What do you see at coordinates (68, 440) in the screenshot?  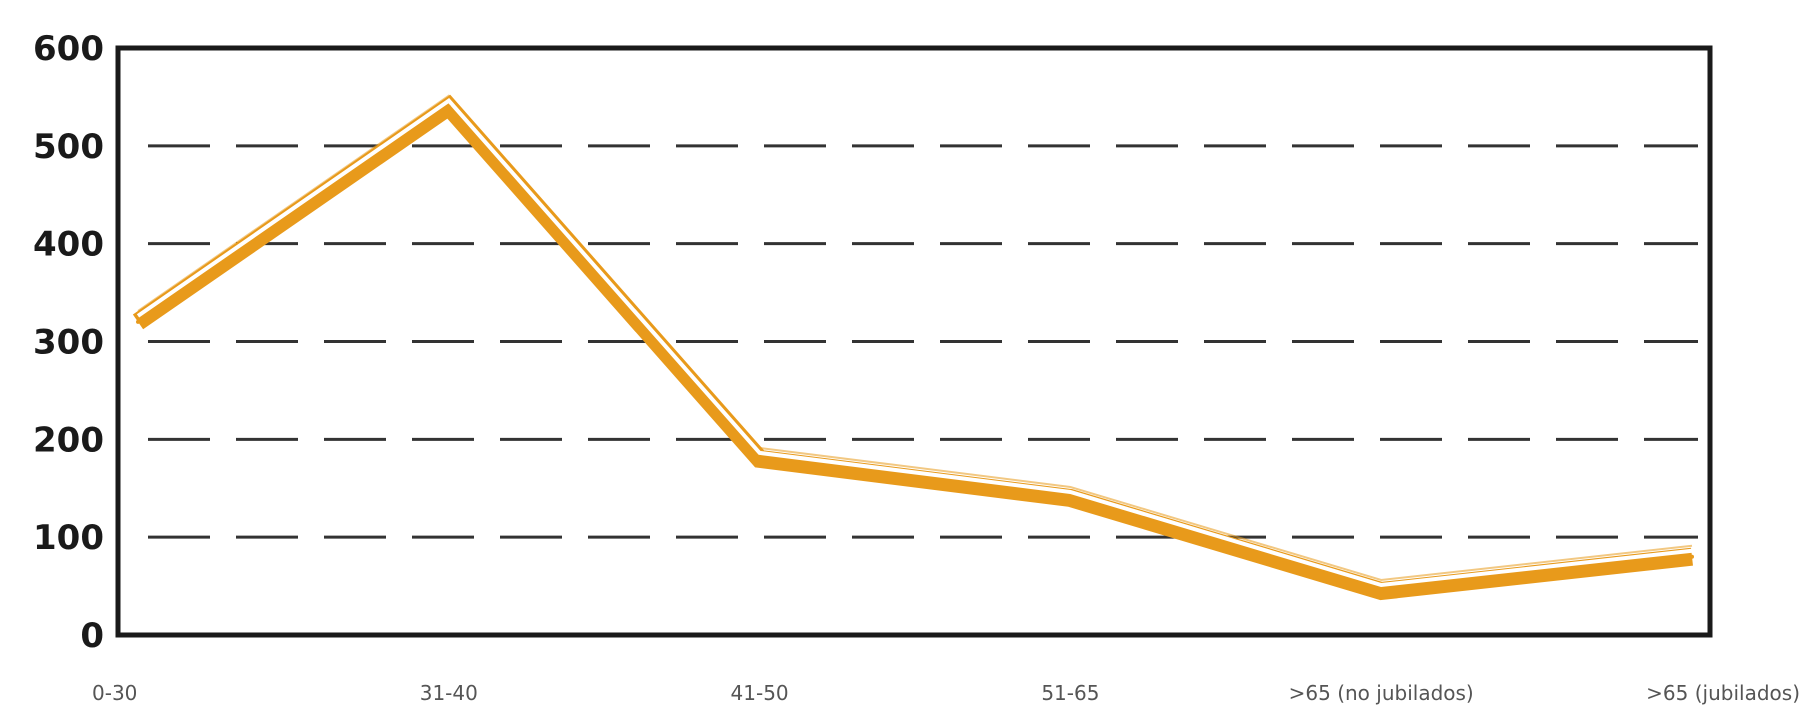 I see `y-tick-label: 200` at bounding box center [68, 440].